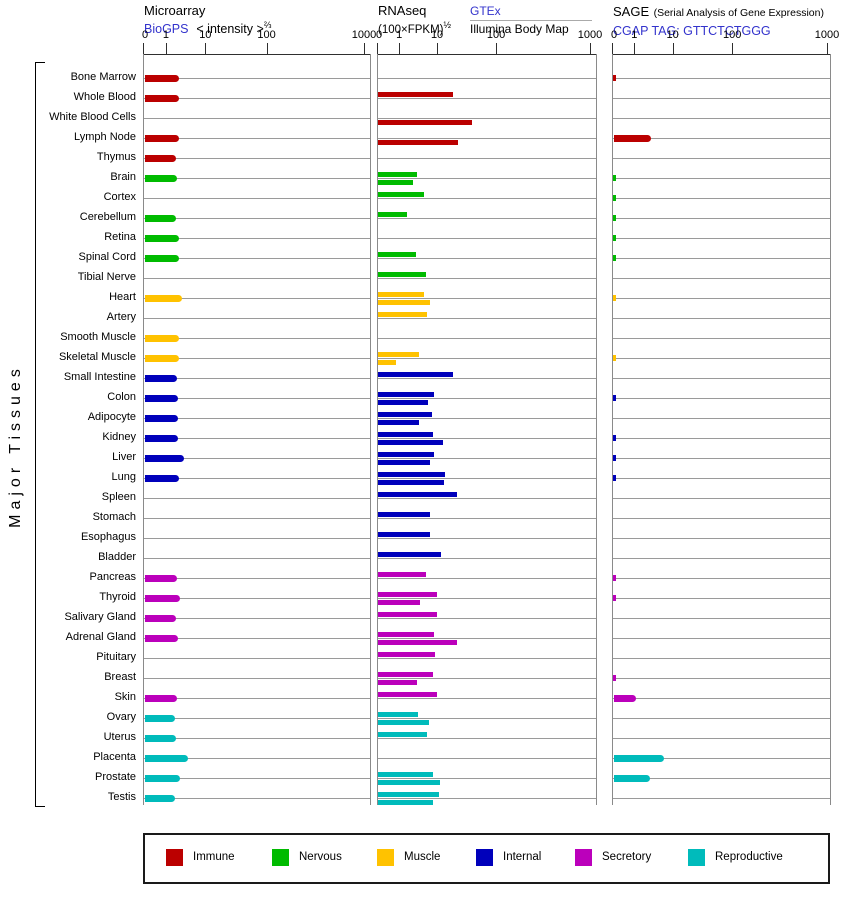 The height and width of the screenshot is (900, 842). What do you see at coordinates (385, 857) in the screenshot?
I see `legend-swatch-muscle` at bounding box center [385, 857].